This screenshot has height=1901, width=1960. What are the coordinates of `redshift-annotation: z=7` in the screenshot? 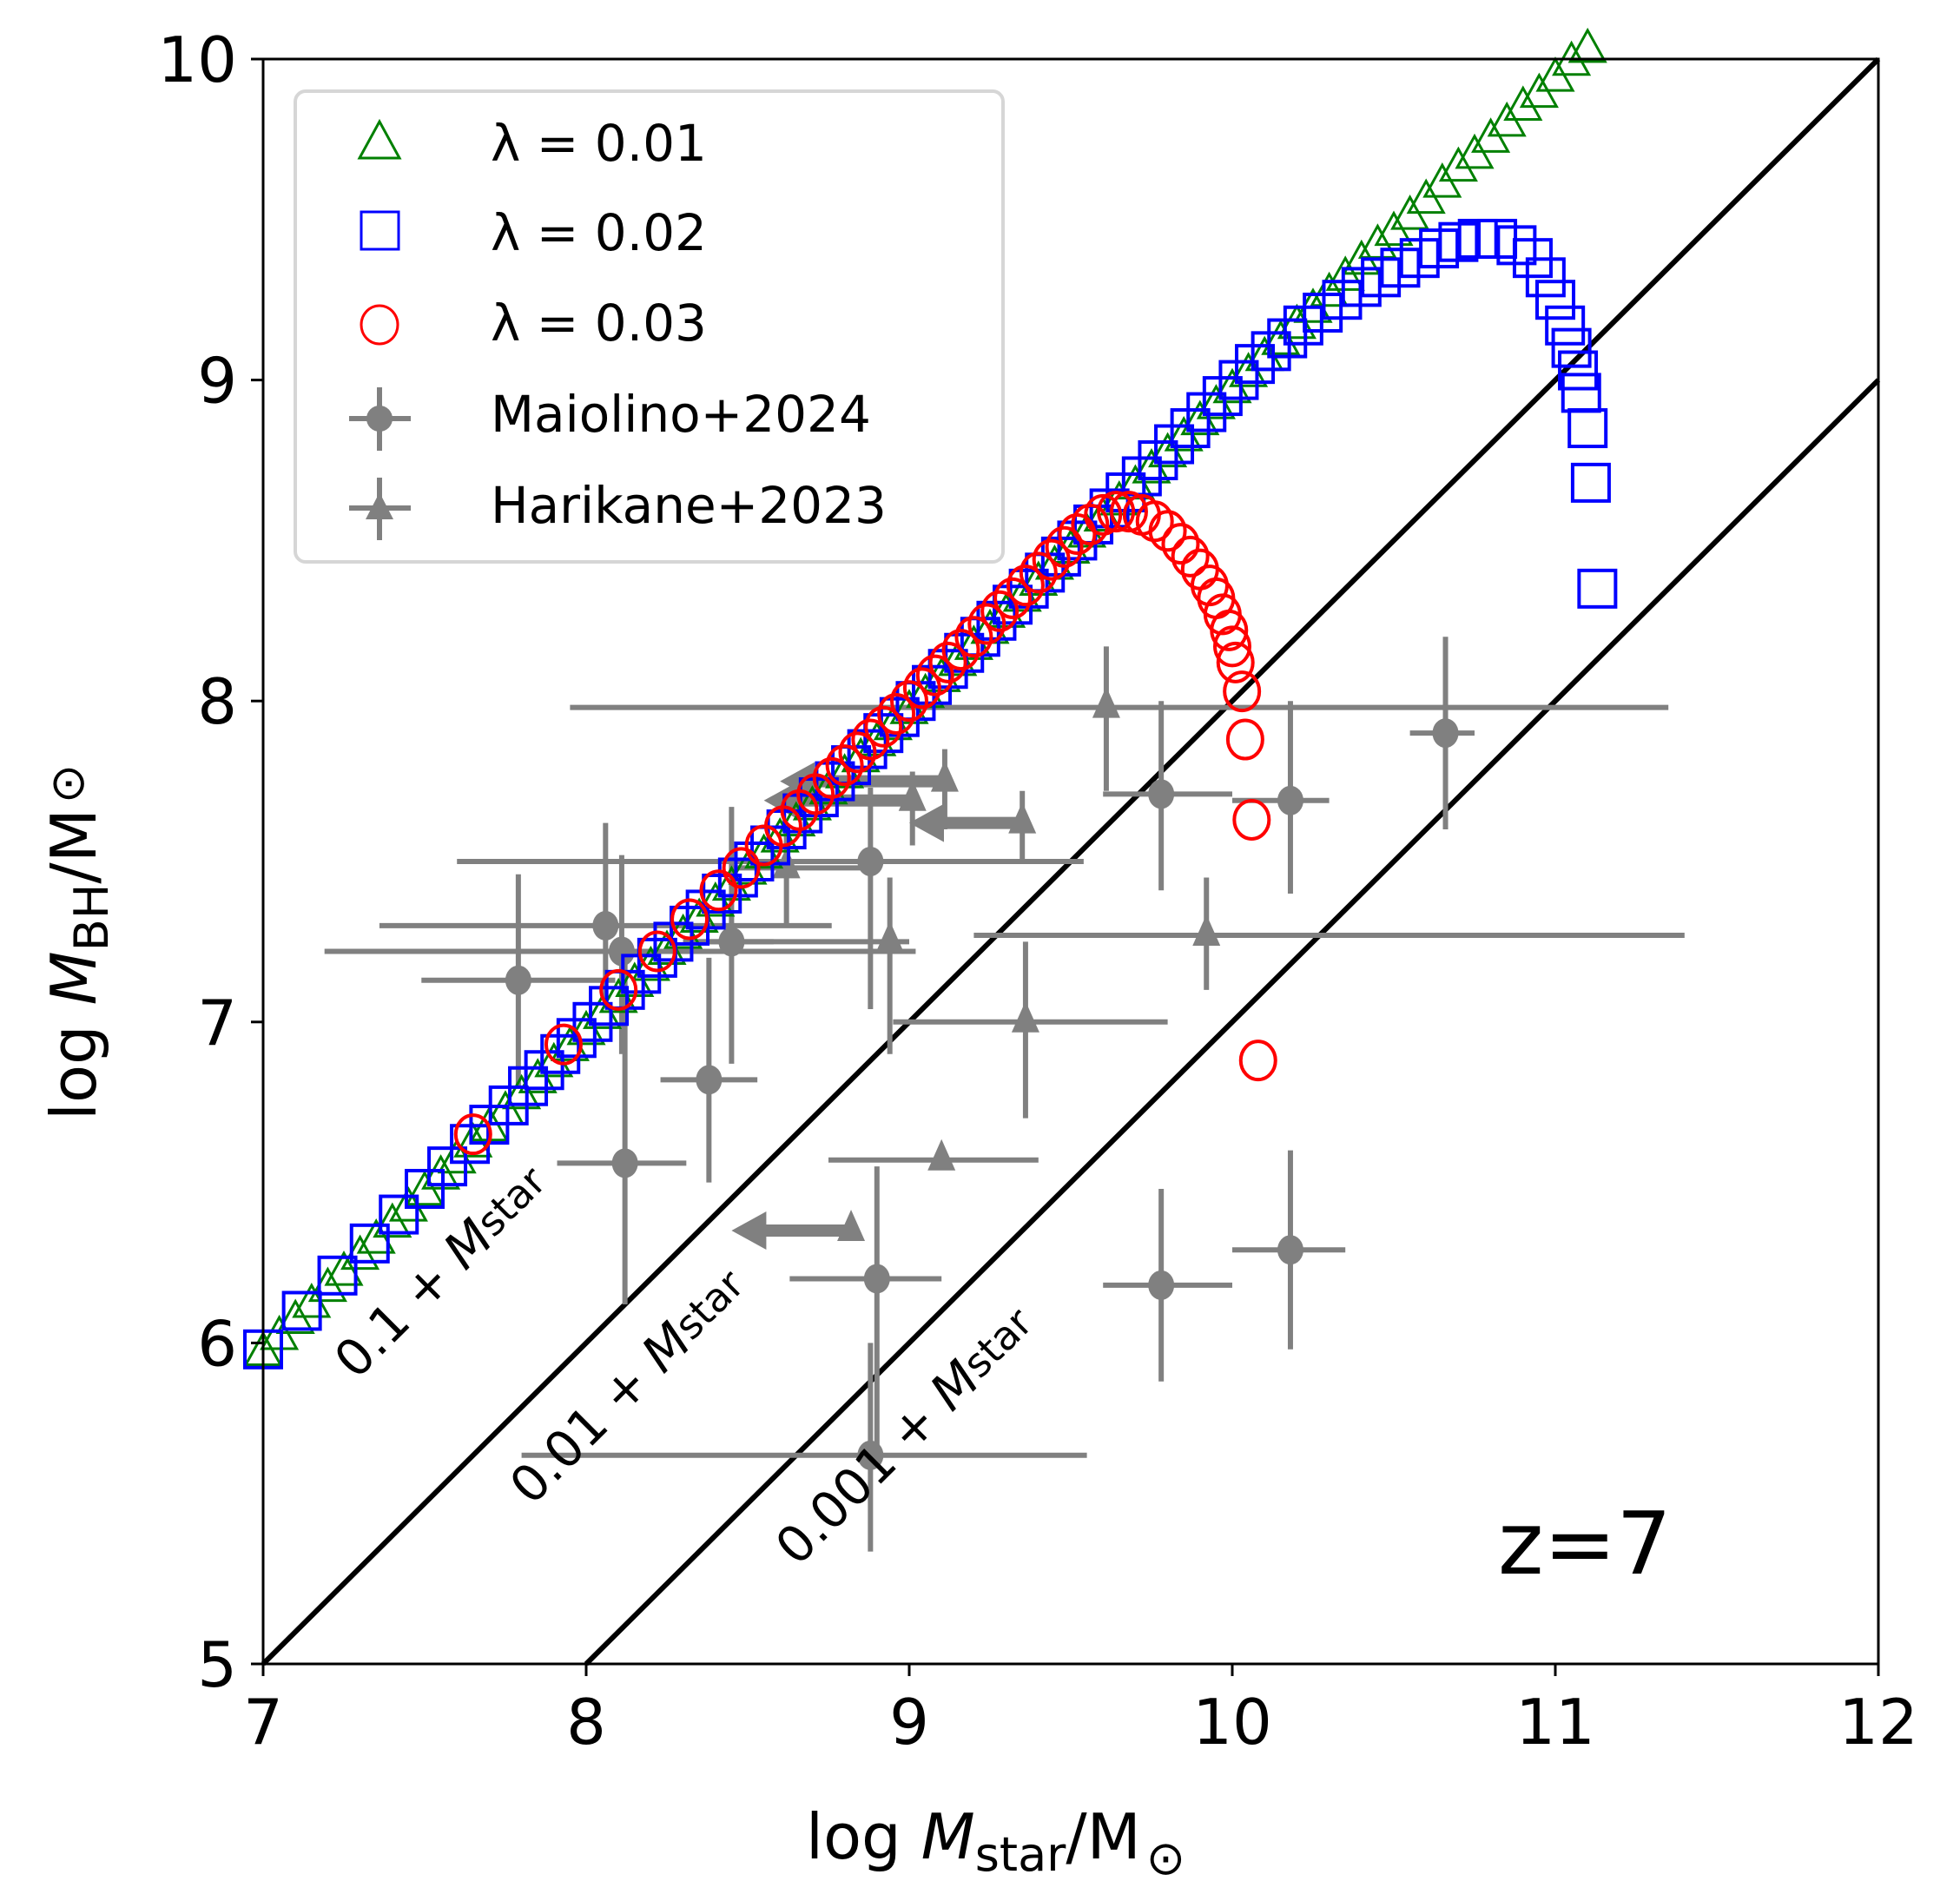 It's located at (1585, 1544).